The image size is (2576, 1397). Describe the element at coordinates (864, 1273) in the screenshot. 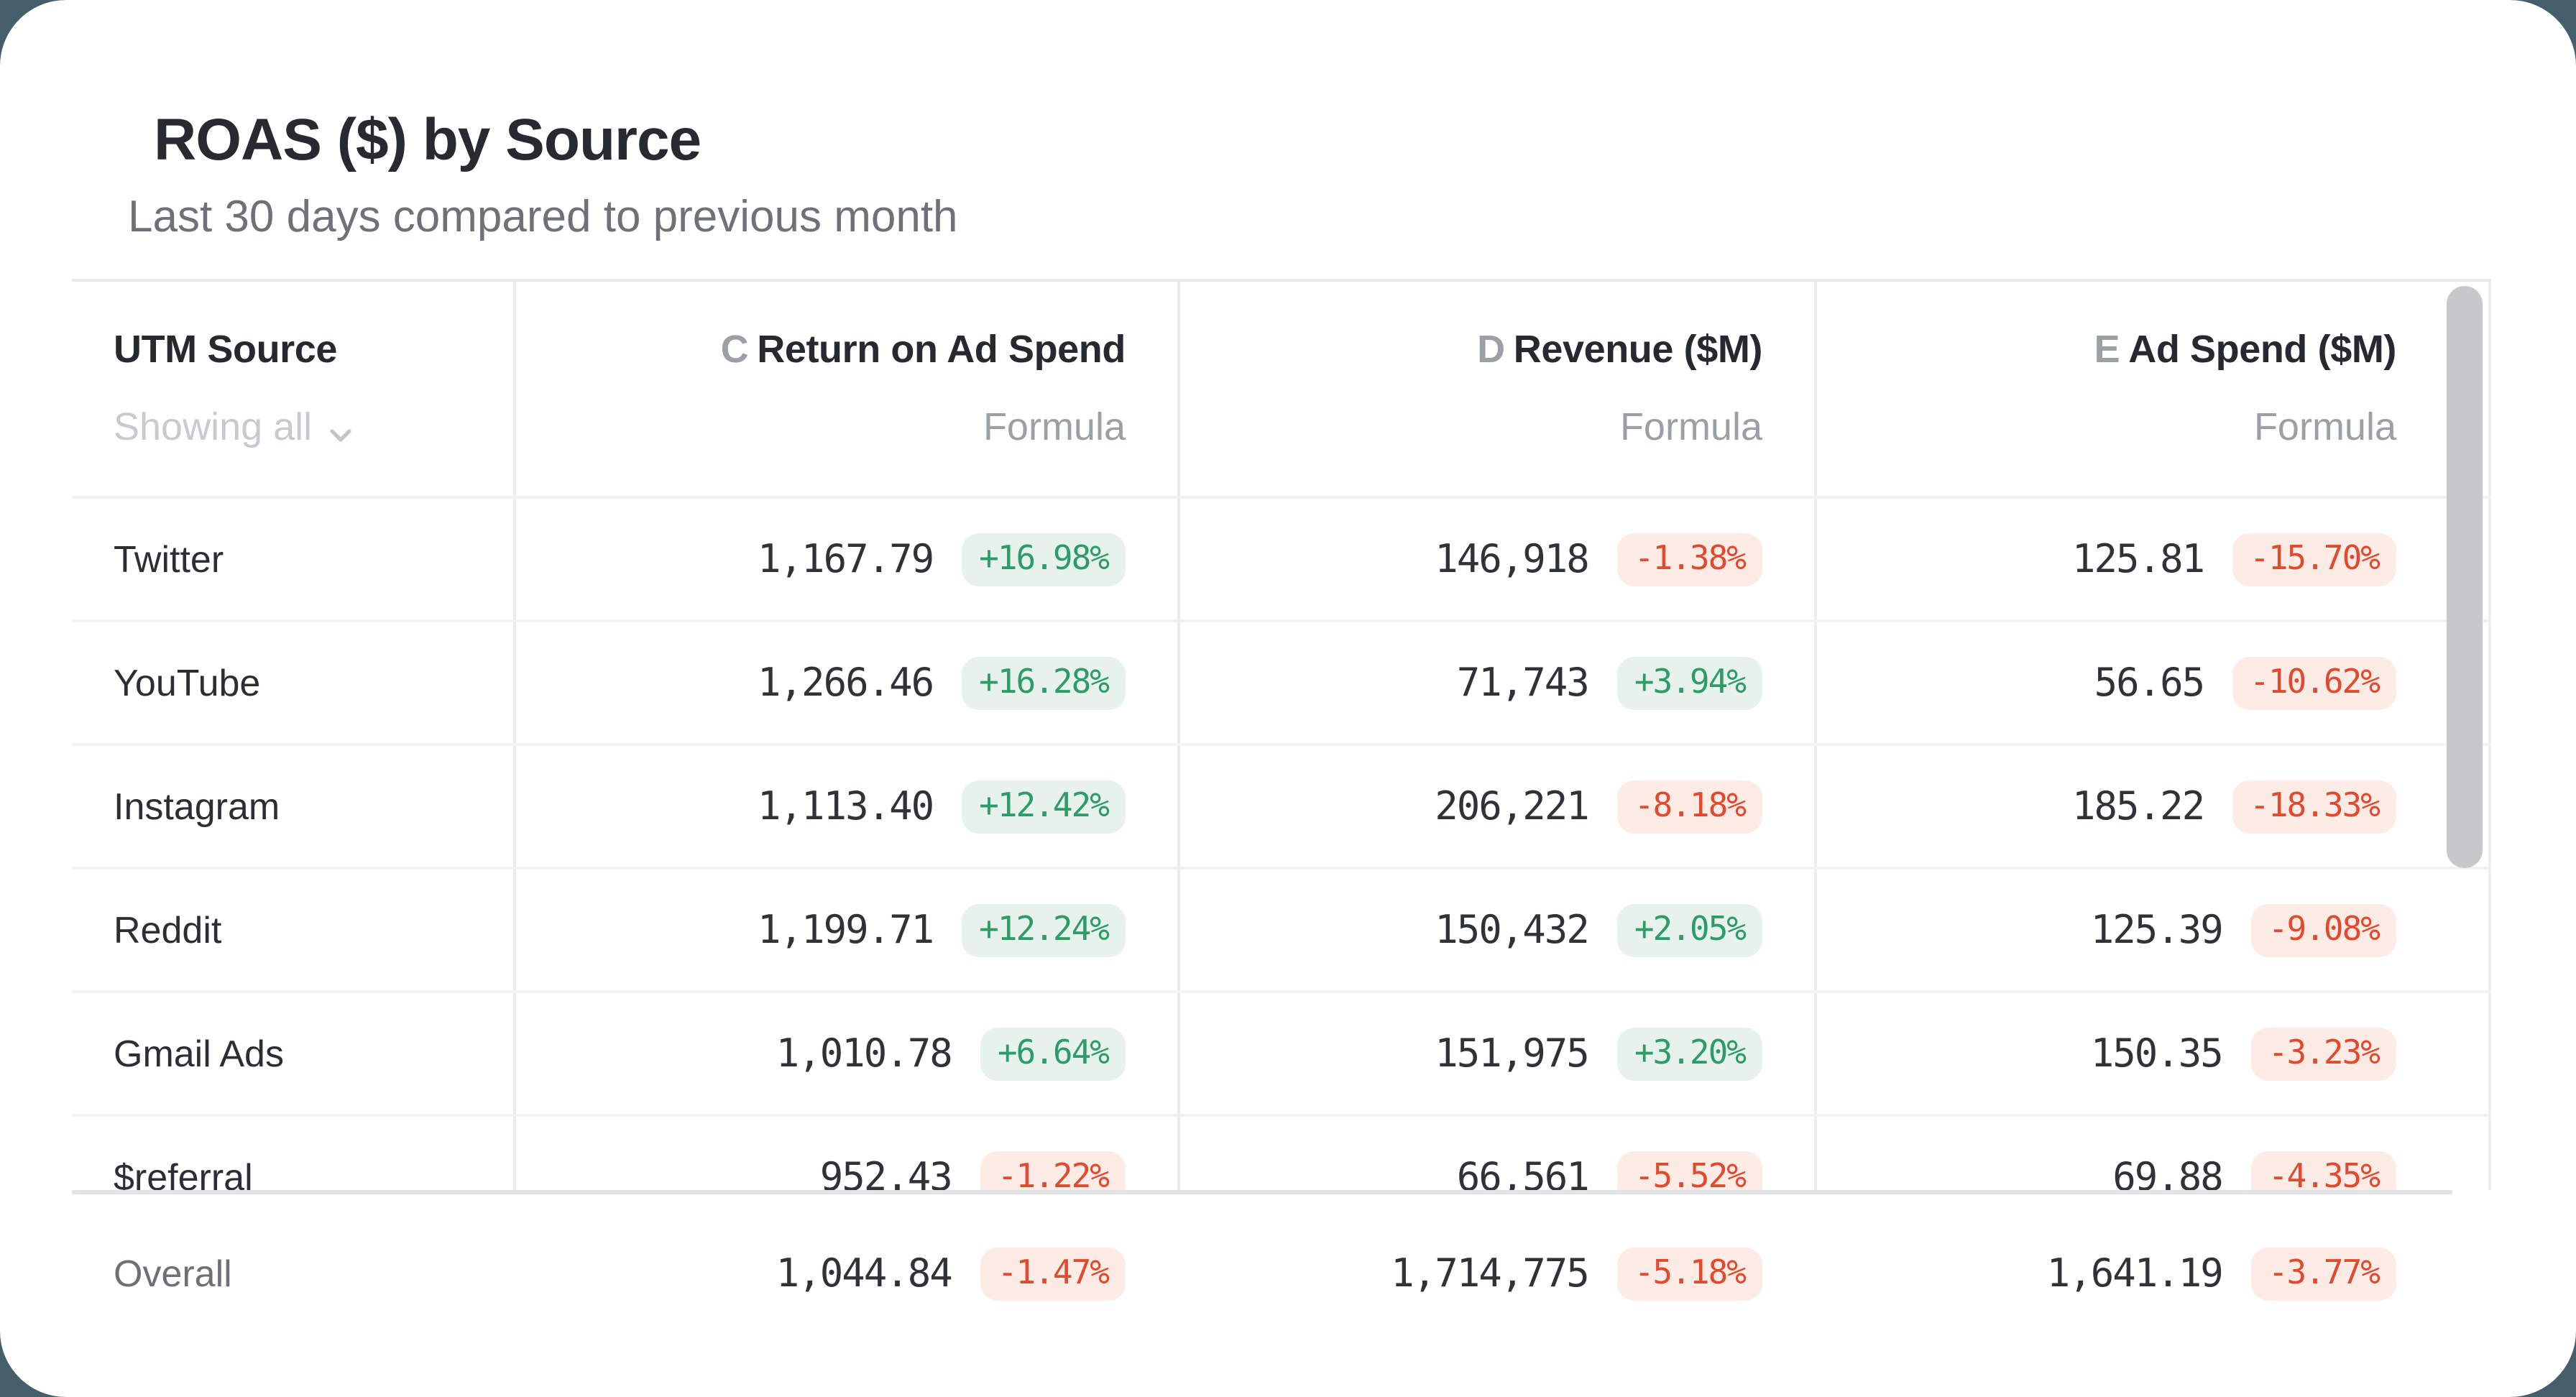

I see `metric-value: 1,044.84` at that location.